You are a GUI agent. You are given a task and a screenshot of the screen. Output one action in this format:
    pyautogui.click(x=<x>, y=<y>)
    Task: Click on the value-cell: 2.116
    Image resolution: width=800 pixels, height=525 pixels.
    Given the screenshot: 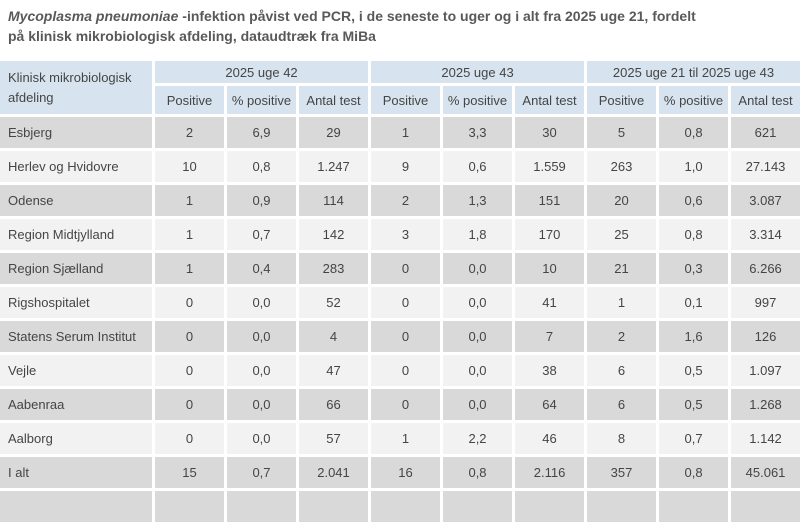 What is the action you would take?
    pyautogui.click(x=550, y=472)
    